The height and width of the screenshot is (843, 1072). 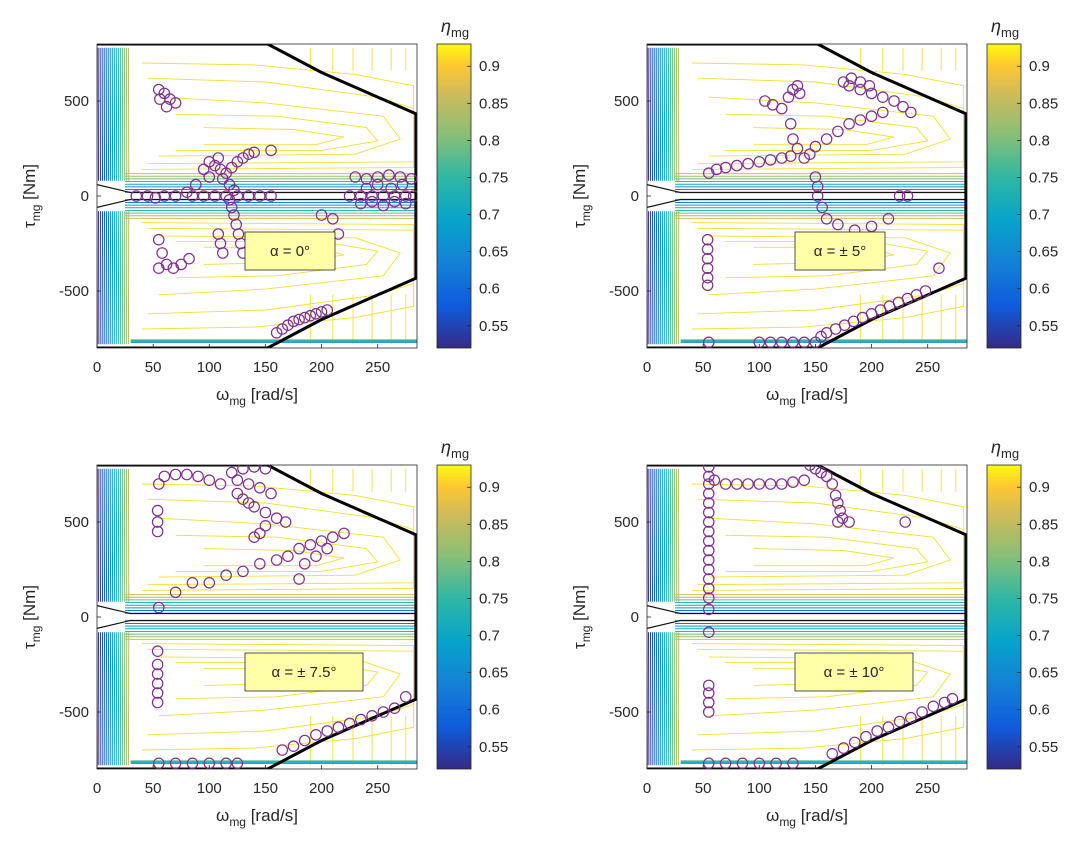 I want to click on colorbar-tick-label: 0.65, so click(x=493, y=252).